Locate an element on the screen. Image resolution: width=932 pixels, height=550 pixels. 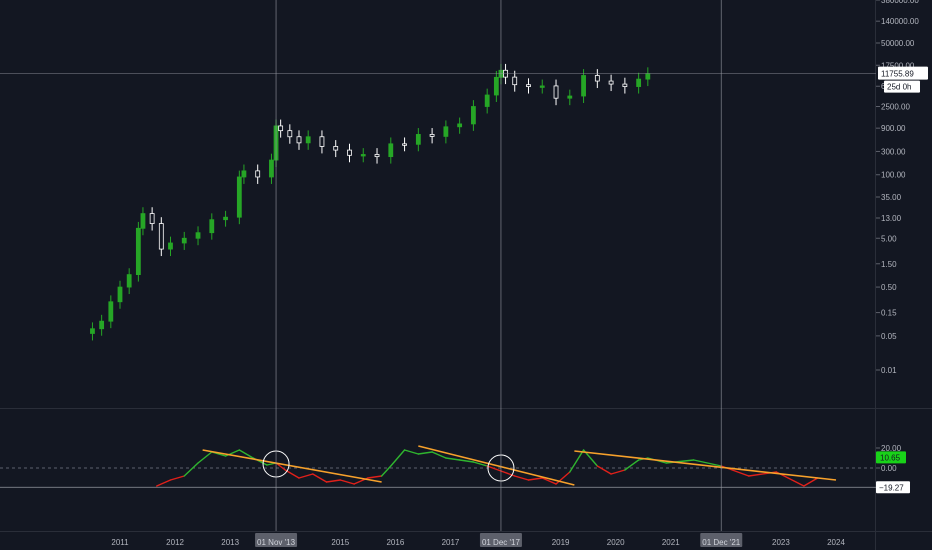
current-price-box is located at coordinates (903, 73).